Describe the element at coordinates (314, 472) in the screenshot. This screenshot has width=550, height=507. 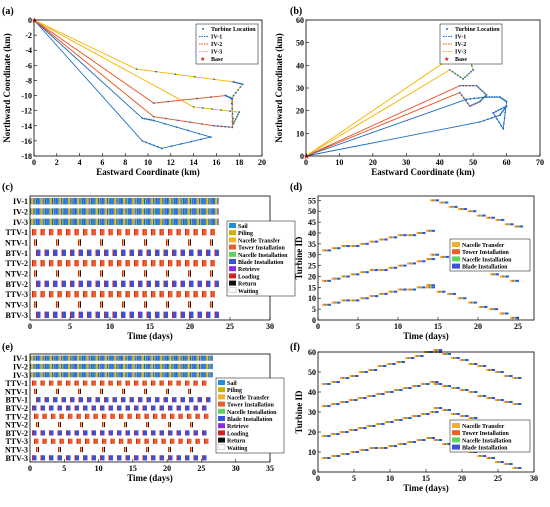
I see `y-tick-label: 0` at that location.